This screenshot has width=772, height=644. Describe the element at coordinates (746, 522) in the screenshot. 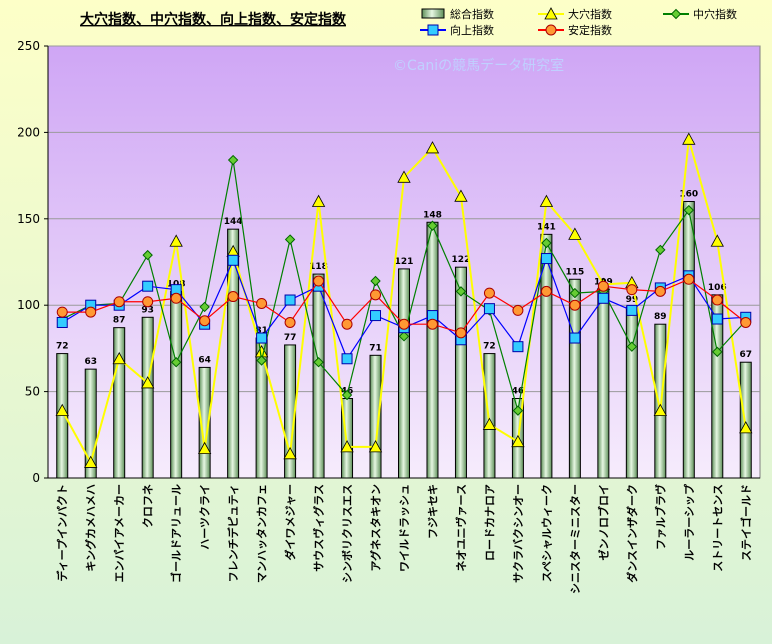

I see `x-tick-label: ステイゴールド` at that location.